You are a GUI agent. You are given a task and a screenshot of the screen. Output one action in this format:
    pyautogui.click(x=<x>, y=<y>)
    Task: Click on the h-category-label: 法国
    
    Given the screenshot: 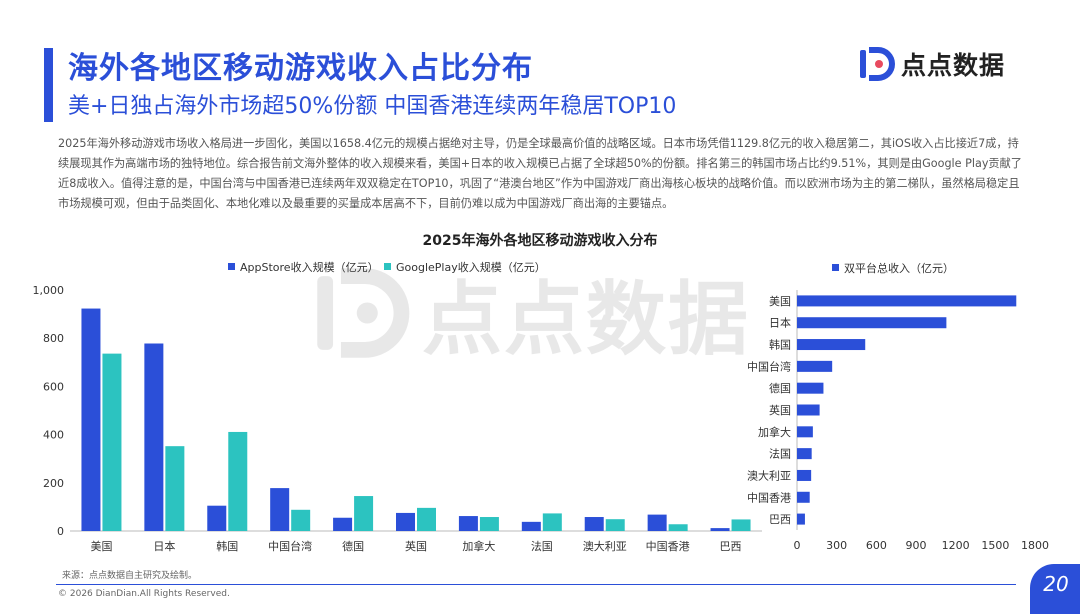 What is the action you would take?
    pyautogui.click(x=780, y=454)
    